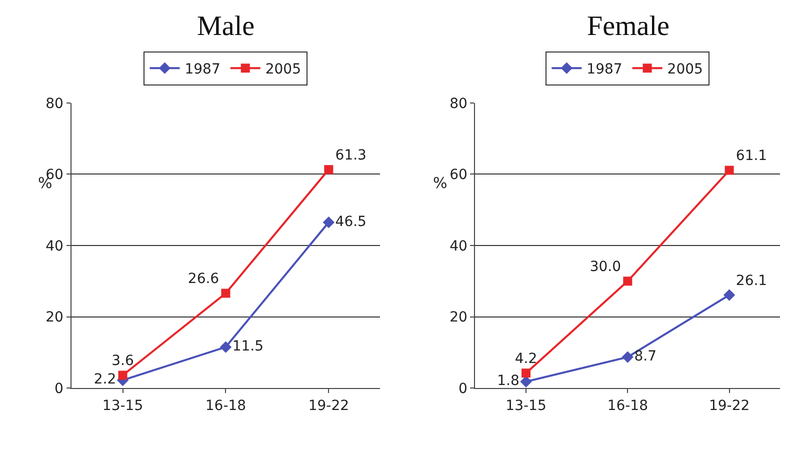 Image resolution: width=792 pixels, height=452 pixels. What do you see at coordinates (350, 155) in the screenshot?
I see `data-label: 61.3` at bounding box center [350, 155].